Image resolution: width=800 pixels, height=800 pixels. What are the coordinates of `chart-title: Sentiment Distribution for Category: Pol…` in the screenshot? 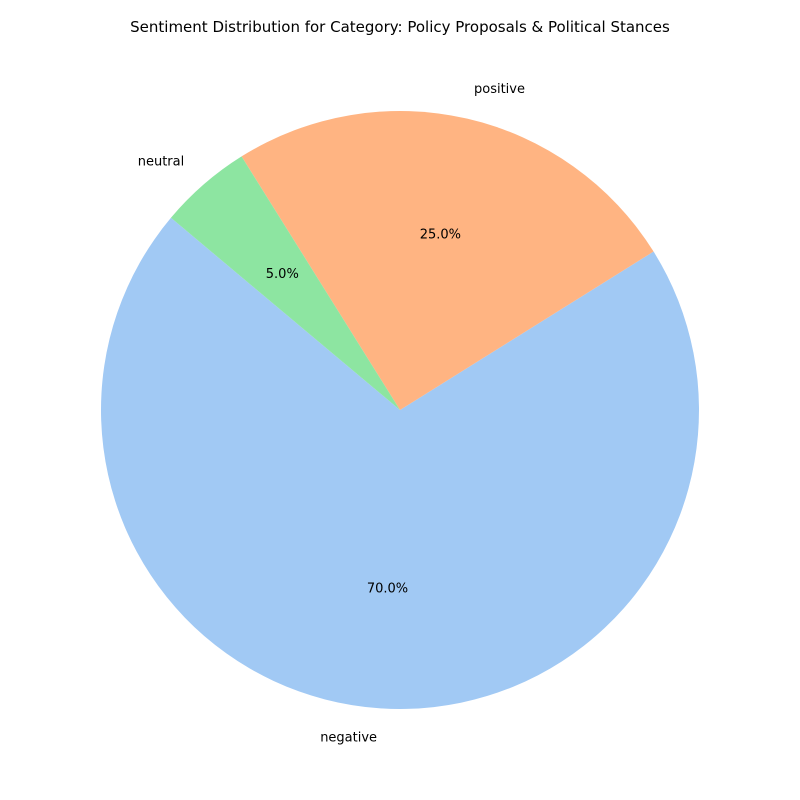 It's located at (400, 27).